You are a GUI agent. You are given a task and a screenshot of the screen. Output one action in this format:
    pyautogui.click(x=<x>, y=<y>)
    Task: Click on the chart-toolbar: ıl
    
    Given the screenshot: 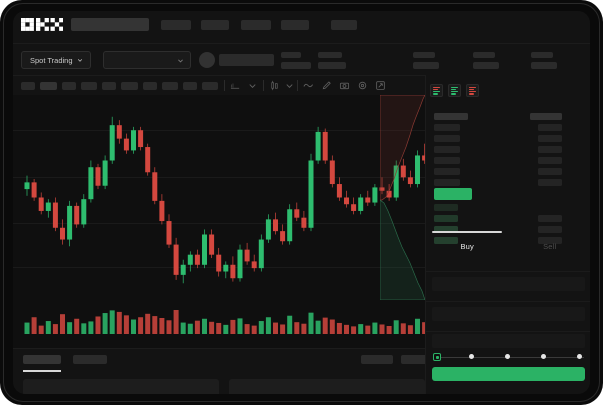 What is the action you would take?
    pyautogui.click(x=219, y=85)
    